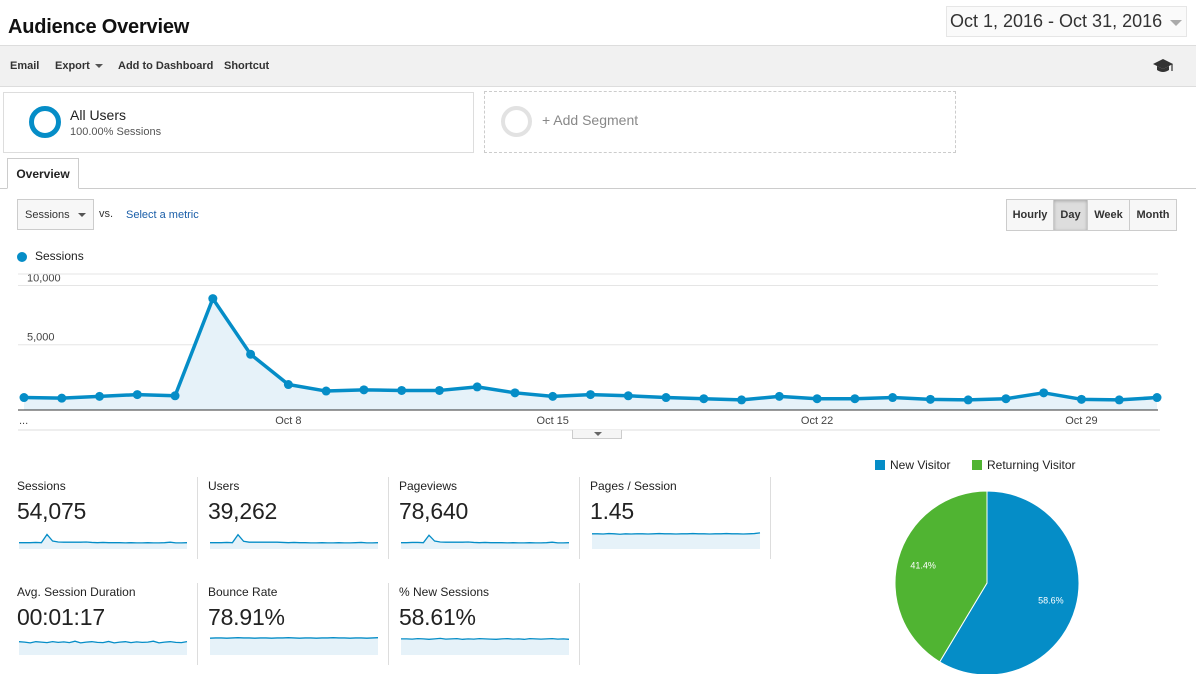 The height and width of the screenshot is (674, 1196). I want to click on visitor-pie-chart: 58.6% 41.4%, so click(987, 582).